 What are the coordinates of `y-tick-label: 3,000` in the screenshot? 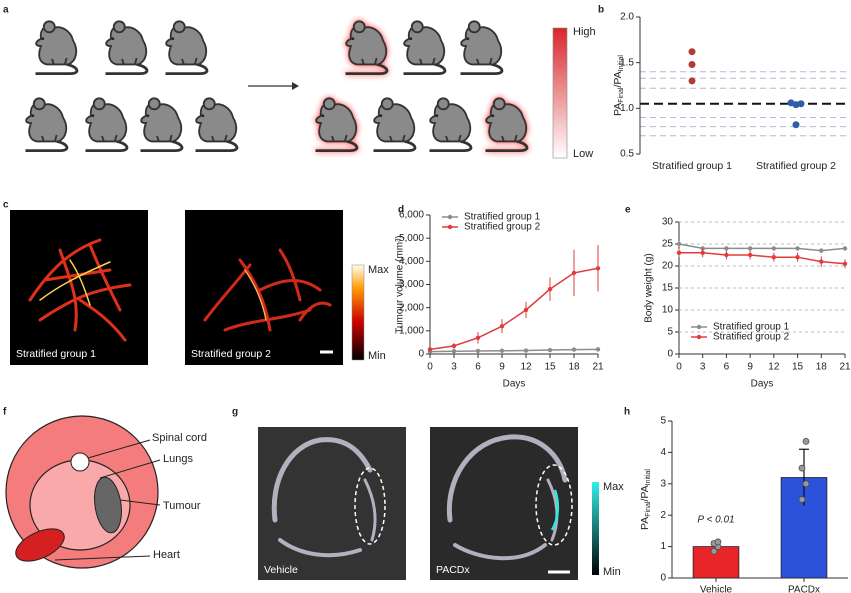 It's located at (411, 284).